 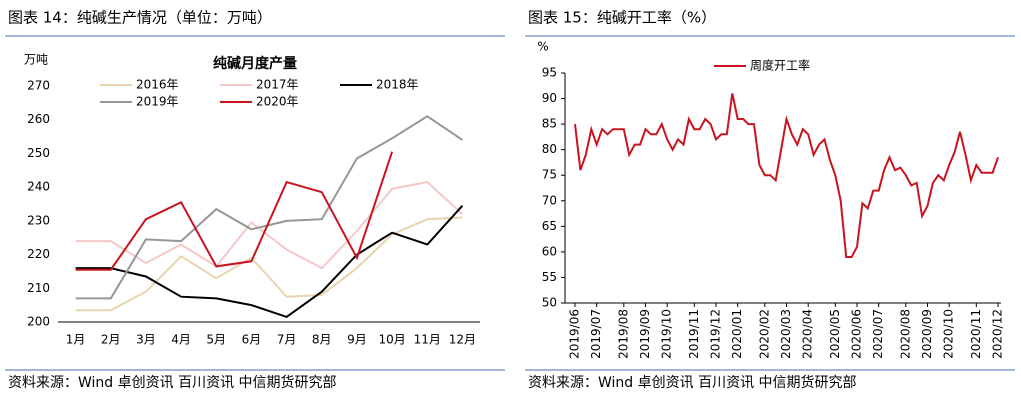 I want to click on chart-title: 图表 15：纯碱开工率（%）, so click(x=622, y=18).